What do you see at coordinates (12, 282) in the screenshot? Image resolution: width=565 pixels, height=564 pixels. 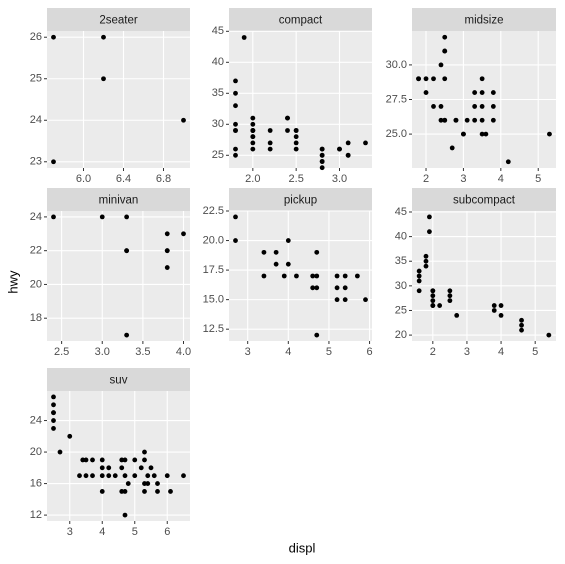 I see `y-axis-title: hwy` at bounding box center [12, 282].